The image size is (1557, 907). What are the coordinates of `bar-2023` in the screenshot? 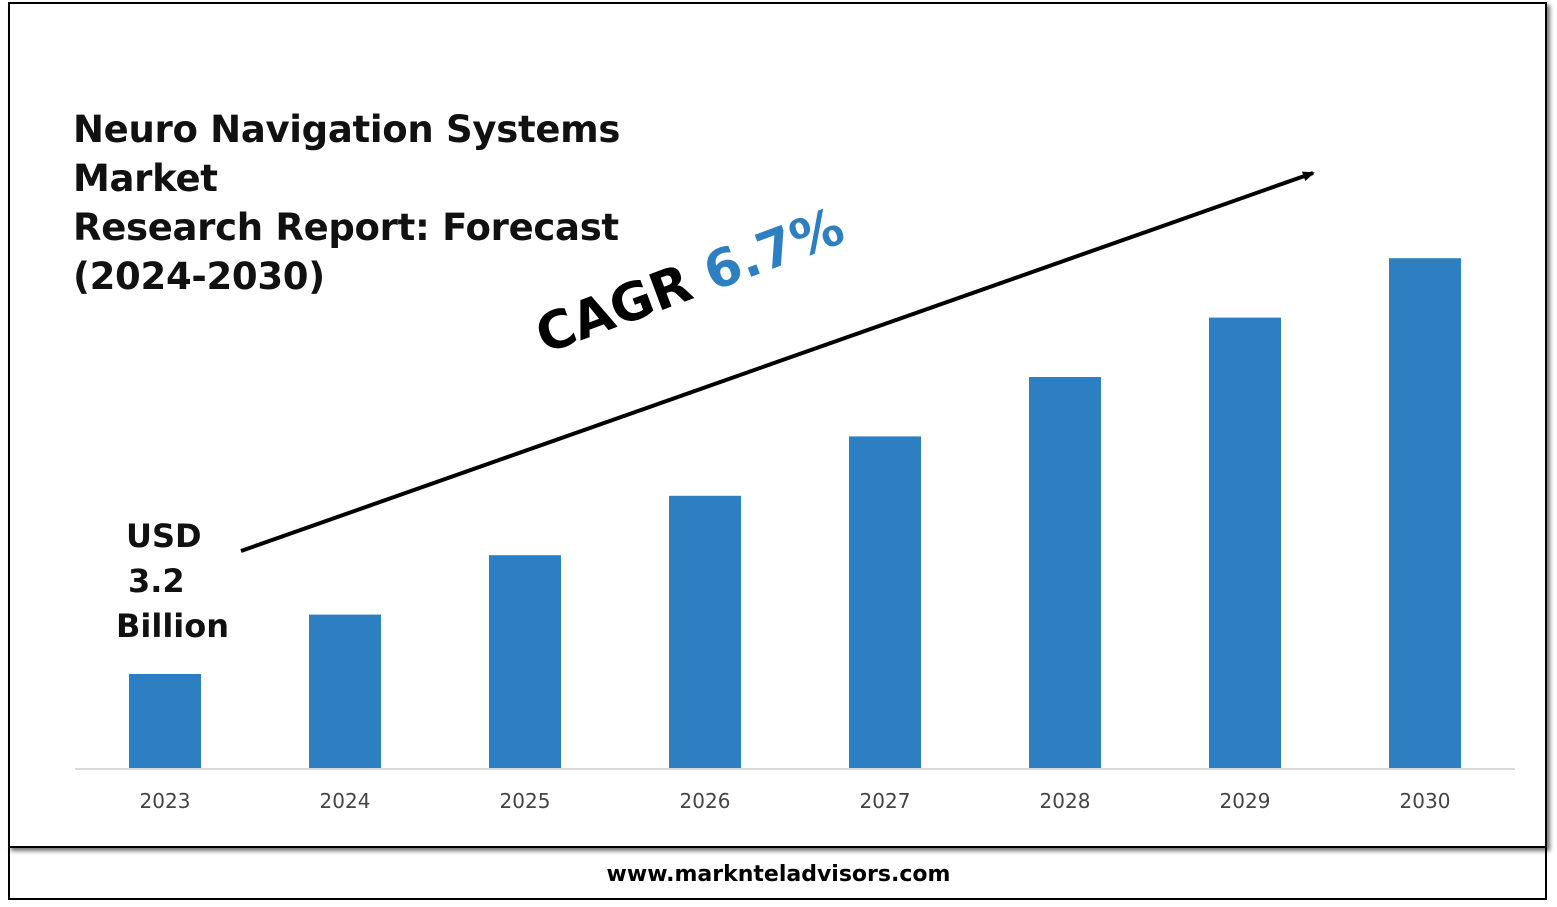 It's located at (165, 721).